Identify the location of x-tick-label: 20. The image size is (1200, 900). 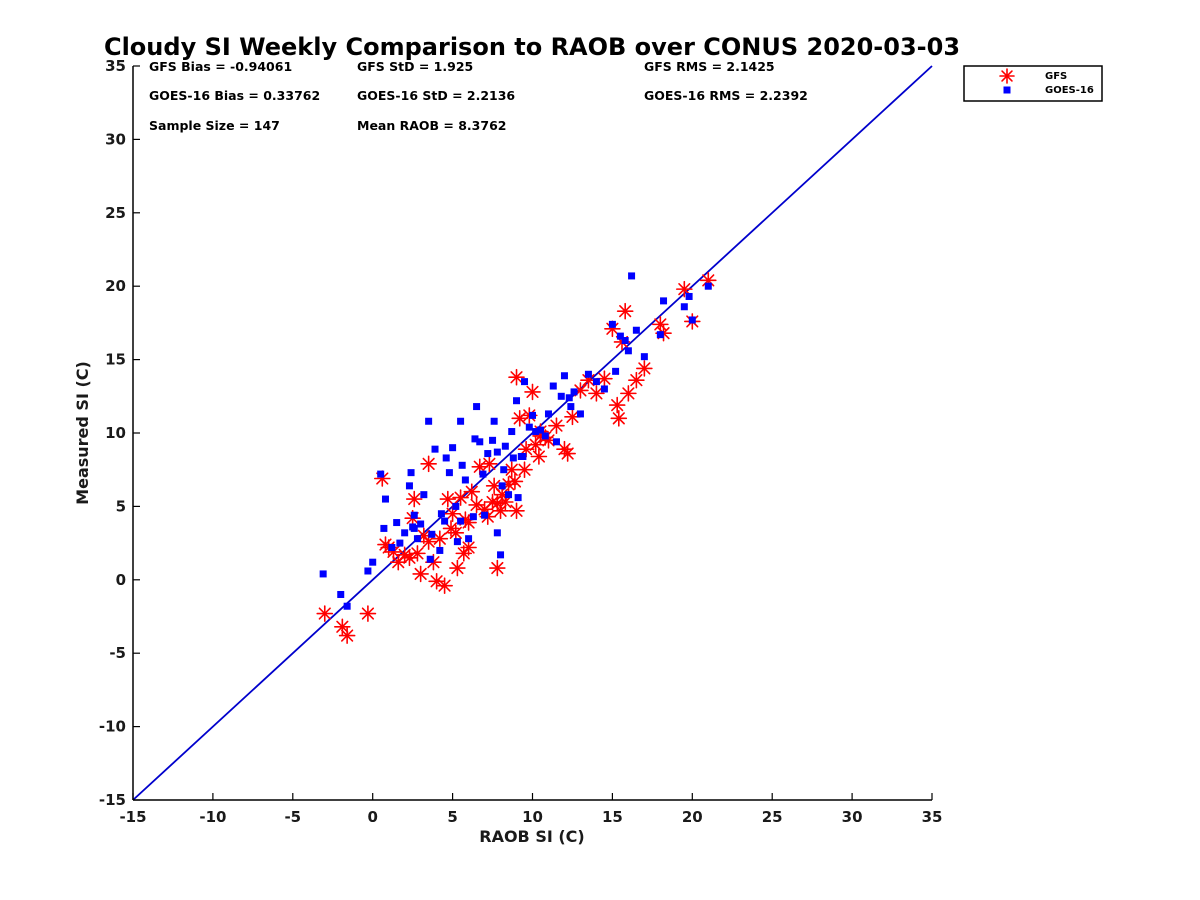
(692, 817).